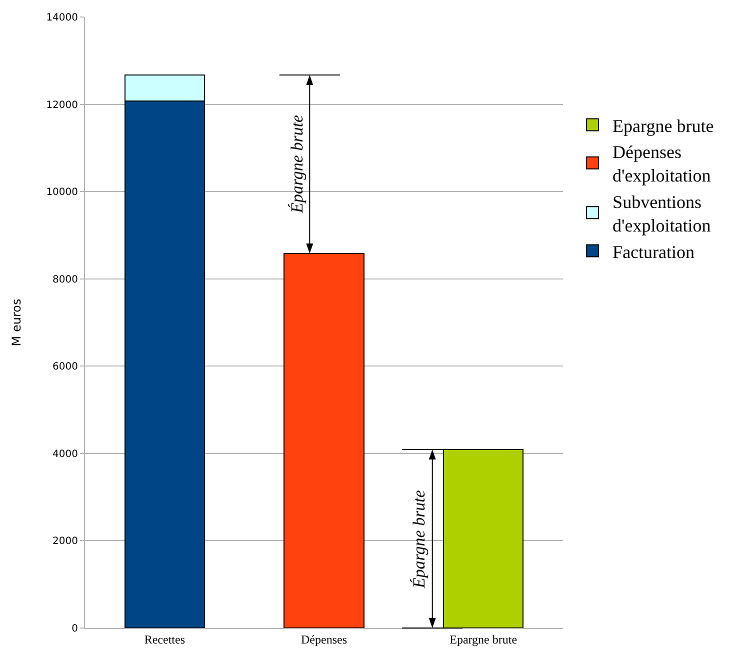 The width and height of the screenshot is (732, 658). Describe the element at coordinates (62, 18) in the screenshot. I see `y-tick-label: 14000` at that location.